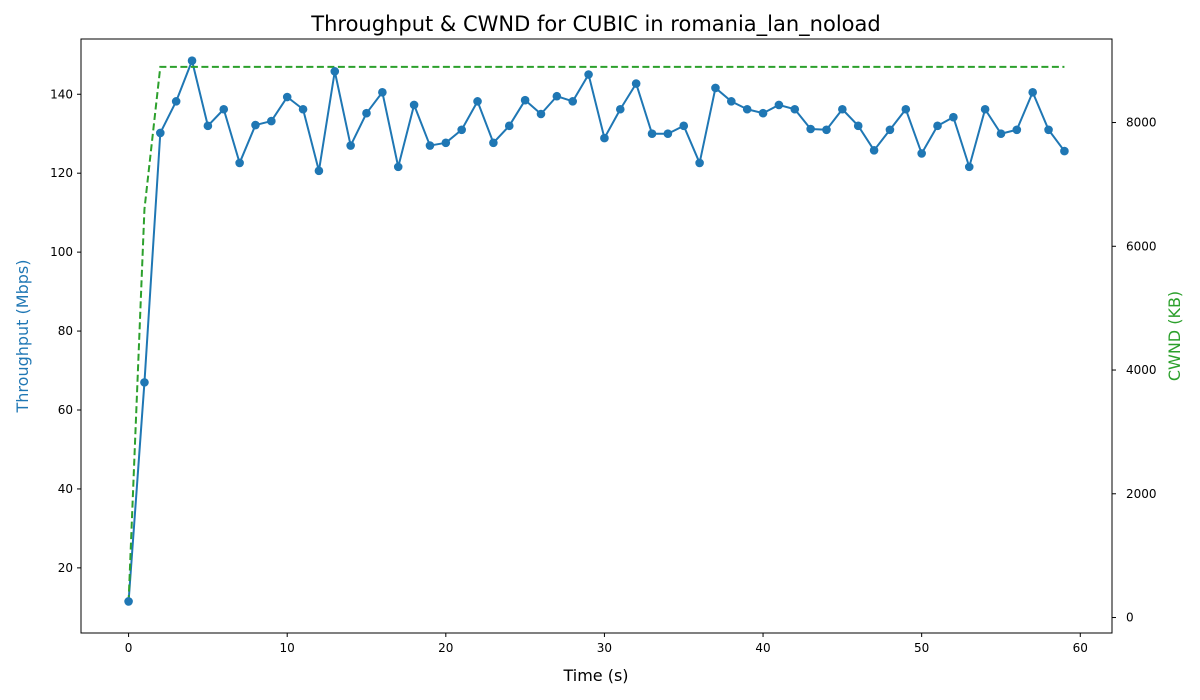  I want to click on y-axis-right-label: CWND (KB), so click(1174, 336).